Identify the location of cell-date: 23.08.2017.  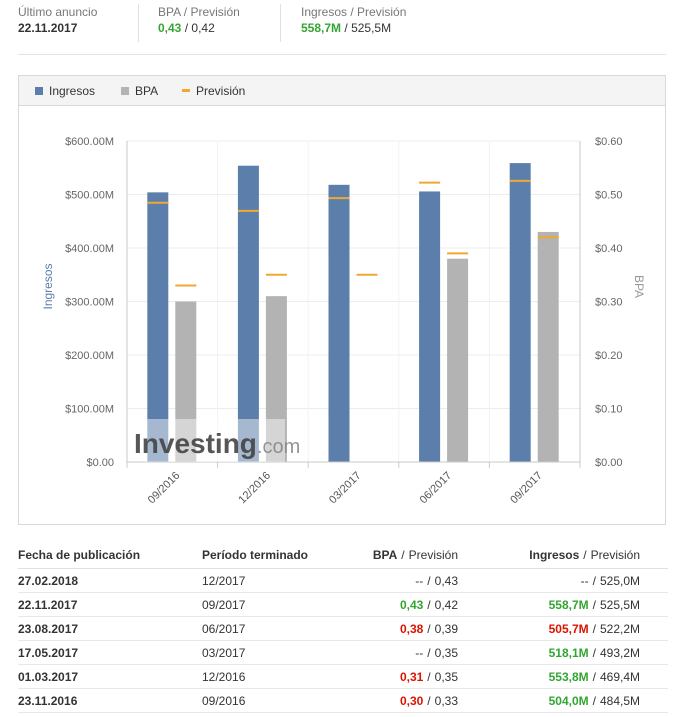
(48, 629).